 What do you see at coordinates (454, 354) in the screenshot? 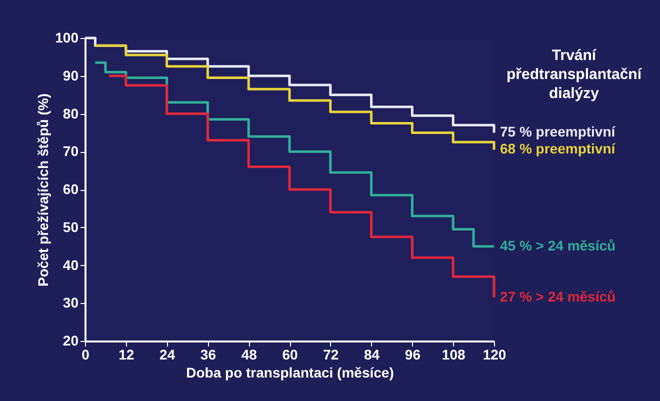
I see `x-tick-label: 108` at bounding box center [454, 354].